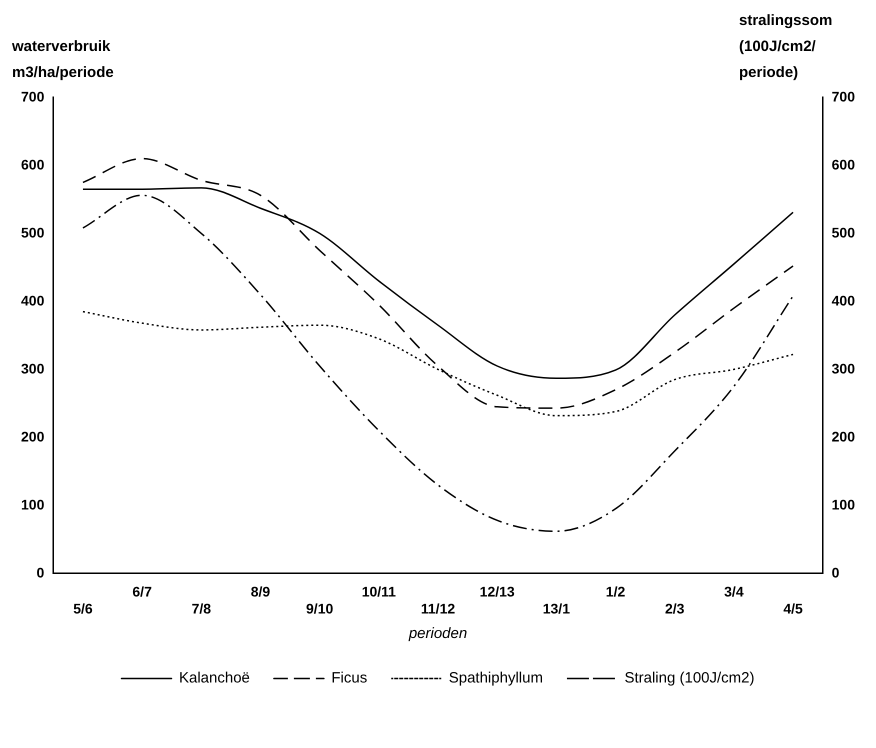  I want to click on y-tick-label: 700, so click(33, 96).